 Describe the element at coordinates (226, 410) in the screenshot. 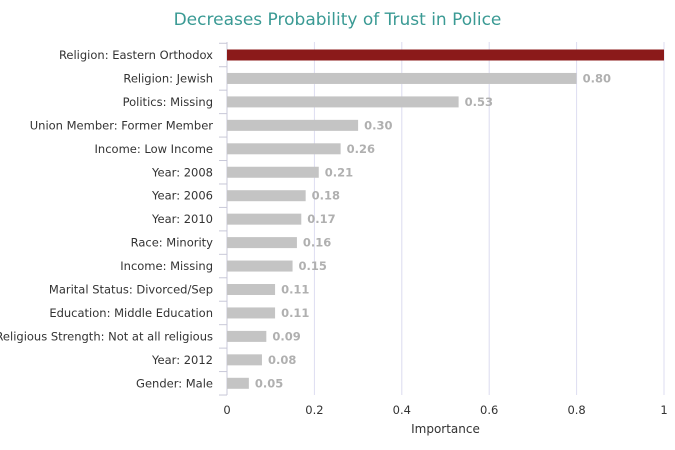

I see `x-tick-label: 0` at that location.